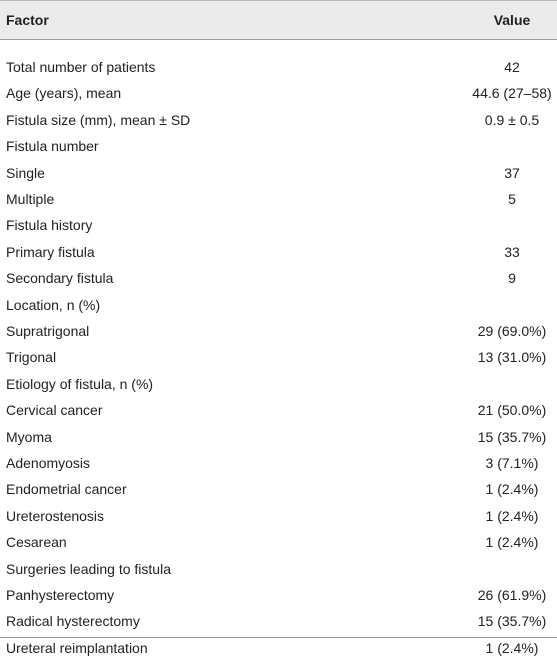 This screenshot has height=671, width=557. I want to click on factor-cell: Fistula size (mm), mean ± SD, so click(98, 119).